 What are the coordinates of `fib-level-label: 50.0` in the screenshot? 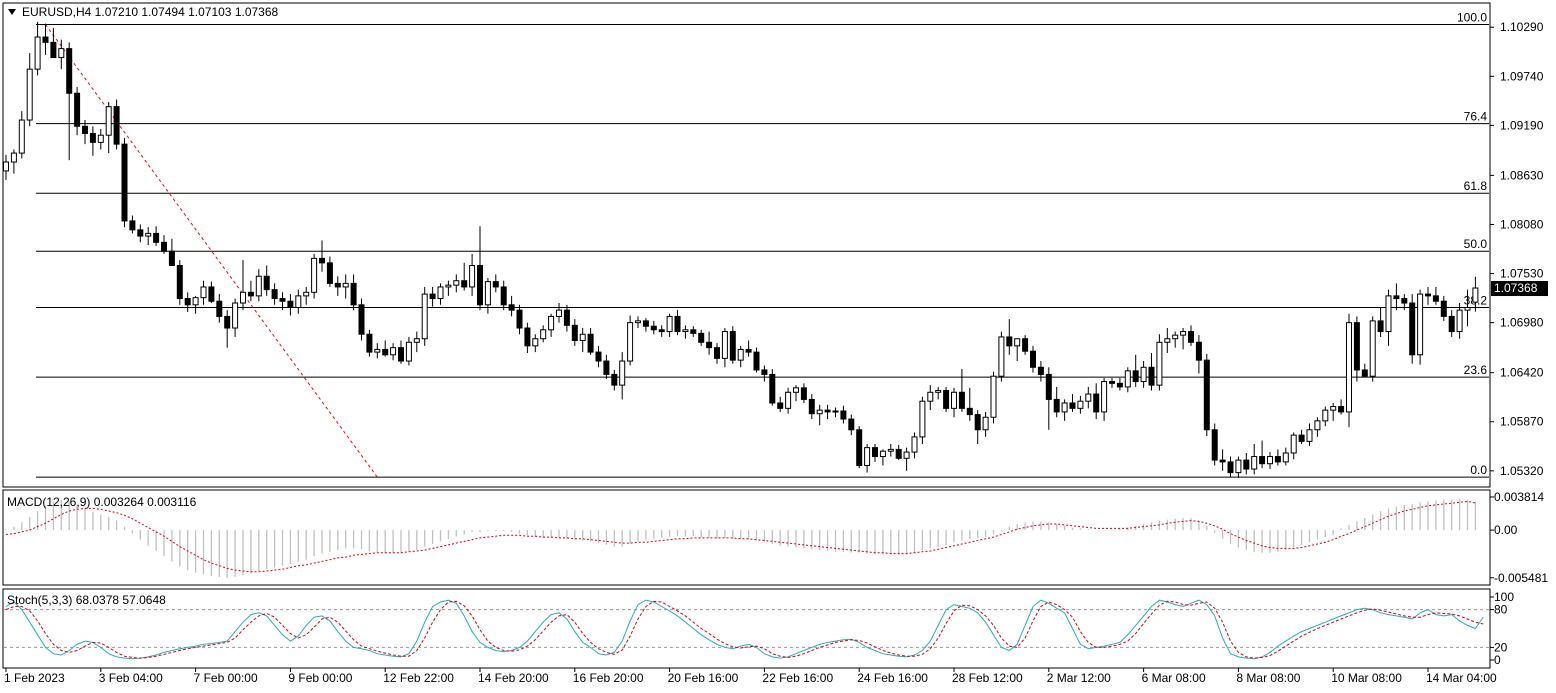 It's located at (1476, 244).